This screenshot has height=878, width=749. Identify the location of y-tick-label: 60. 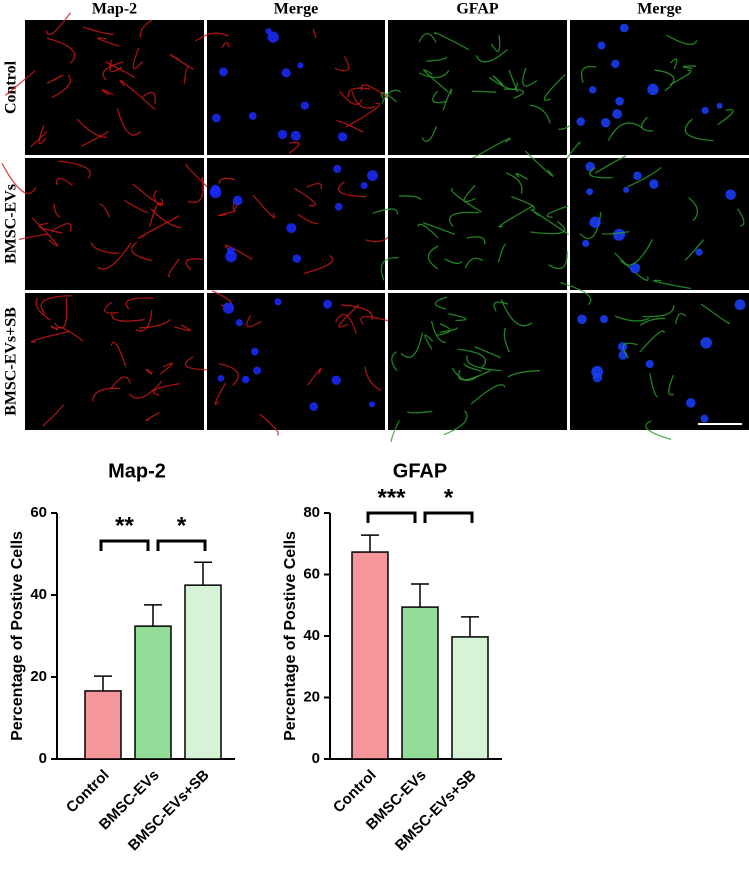
(311, 573).